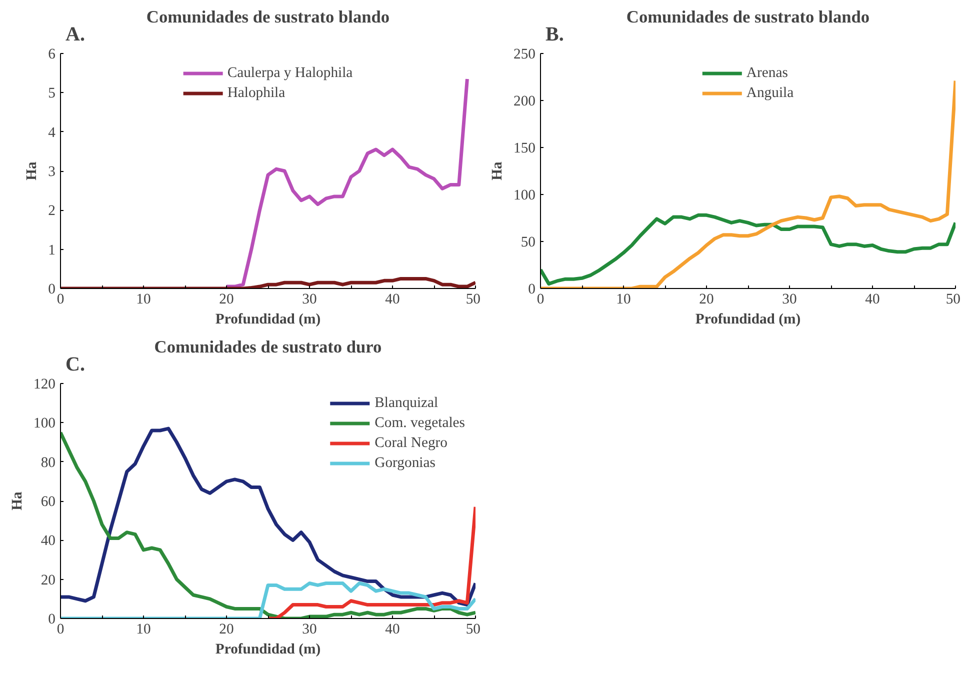 Image resolution: width=977 pixels, height=694 pixels. I want to click on legend-label: Gorgonias, so click(405, 463).